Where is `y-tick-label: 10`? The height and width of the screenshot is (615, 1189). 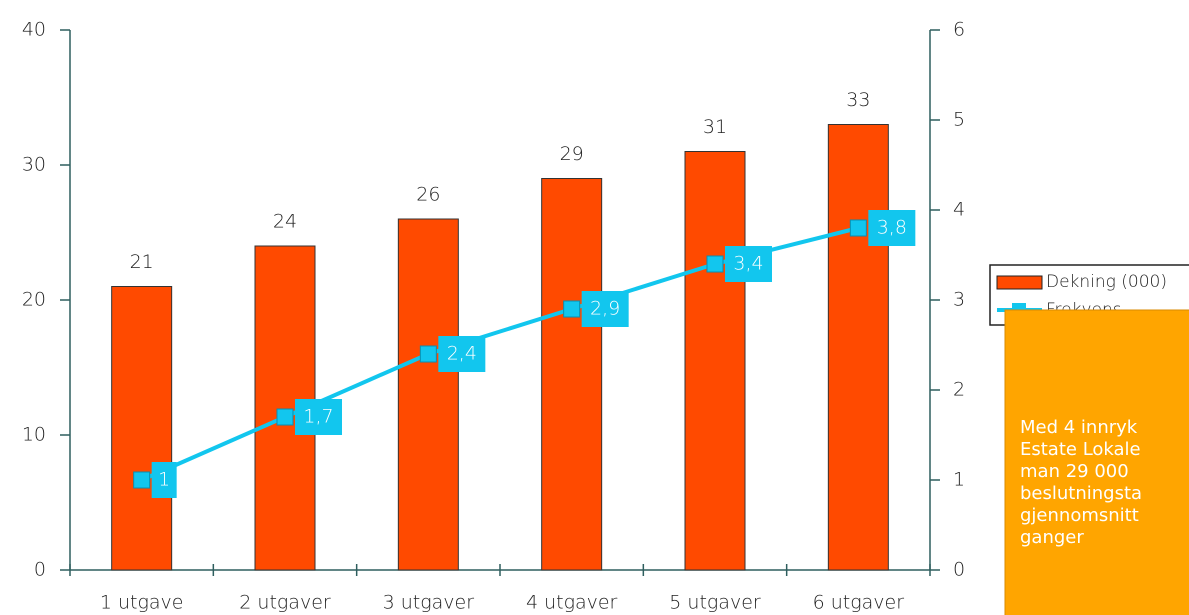 y-tick-label: 10 is located at coordinates (34, 435).